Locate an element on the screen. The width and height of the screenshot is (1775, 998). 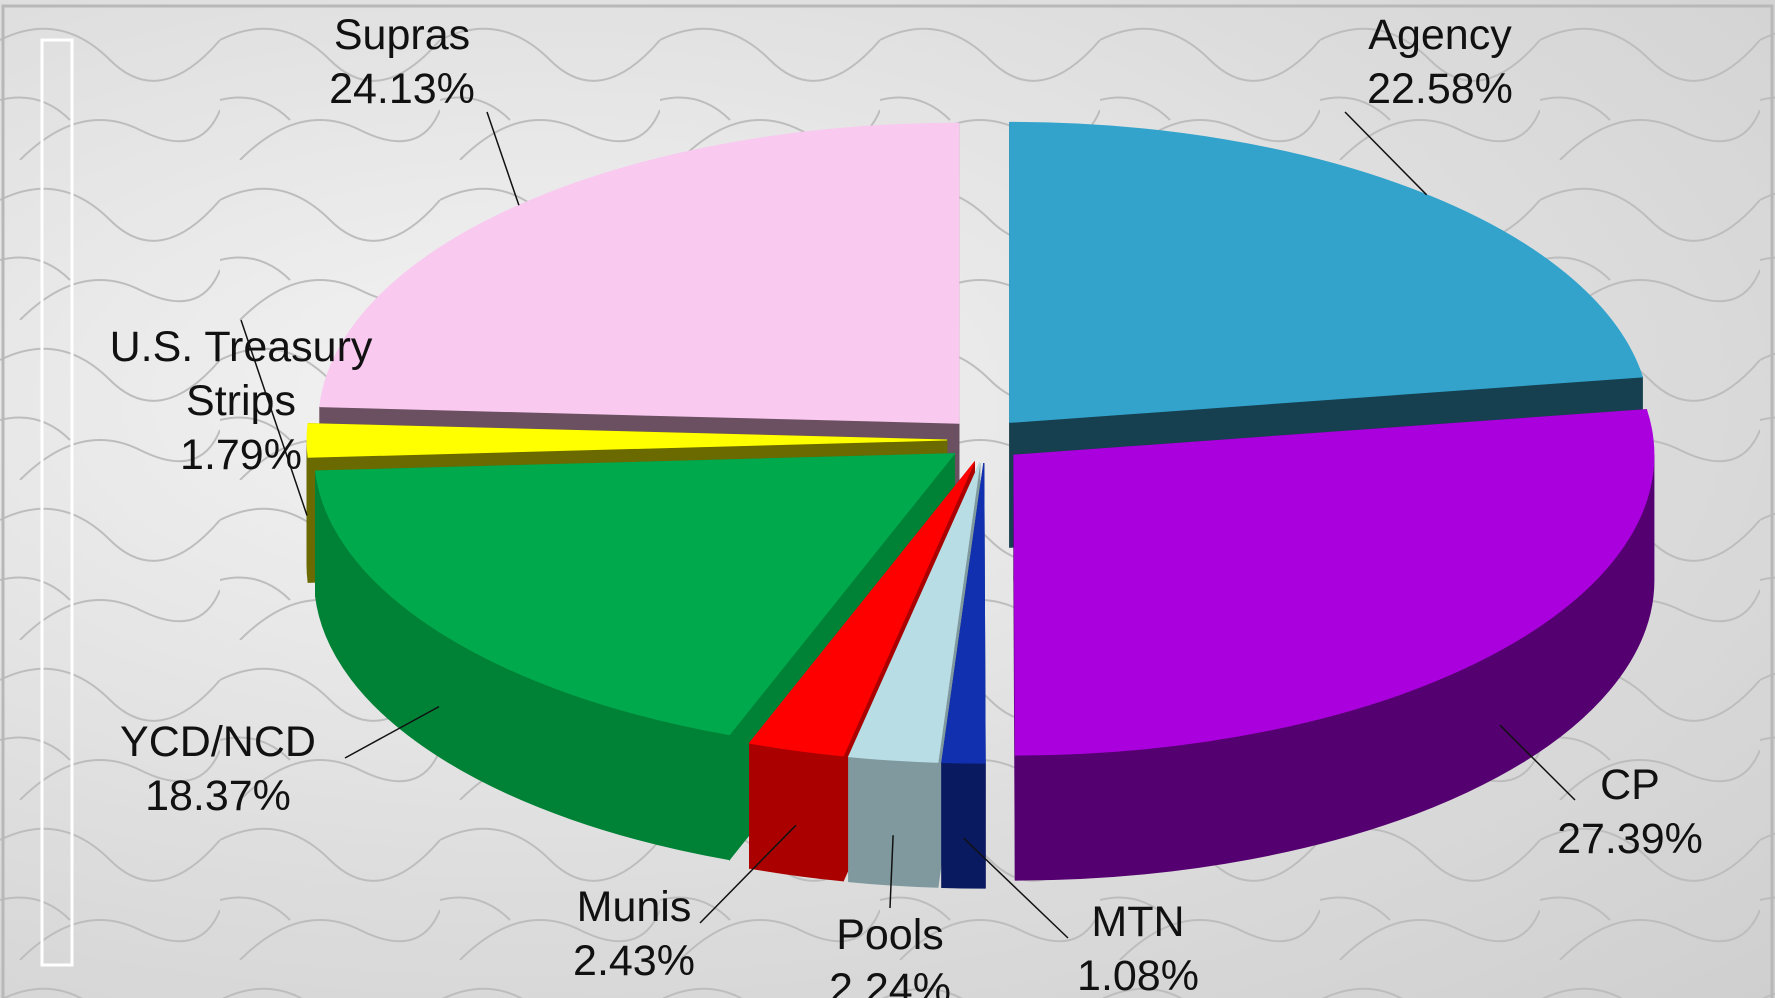
data-label: Supras 24.13% is located at coordinates (402, 62).